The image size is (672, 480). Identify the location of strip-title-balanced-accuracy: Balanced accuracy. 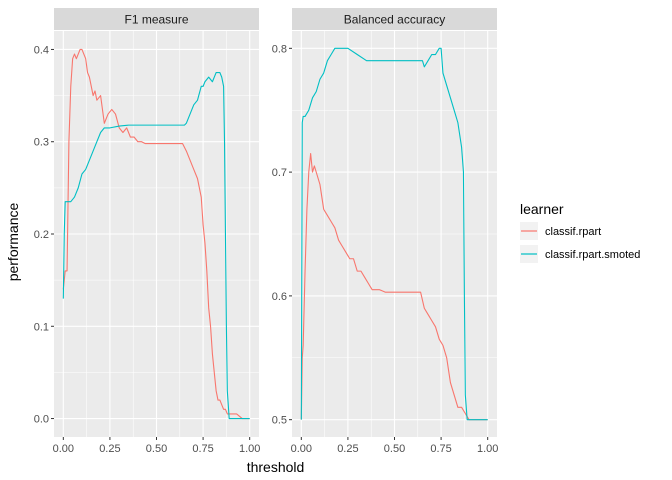
(394, 20).